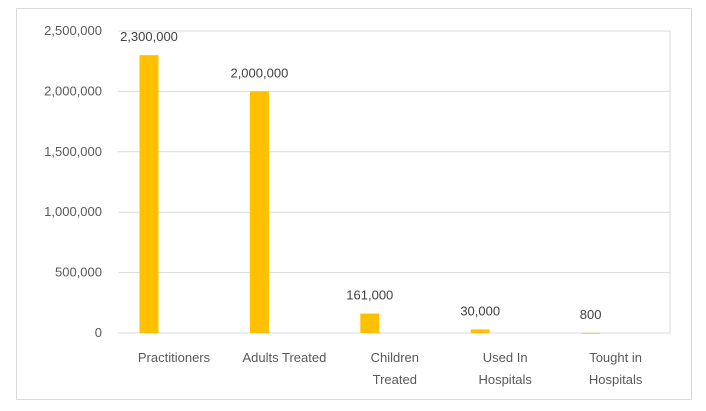  What do you see at coordinates (98, 332) in the screenshot?
I see `y-tick-label: 0` at bounding box center [98, 332].